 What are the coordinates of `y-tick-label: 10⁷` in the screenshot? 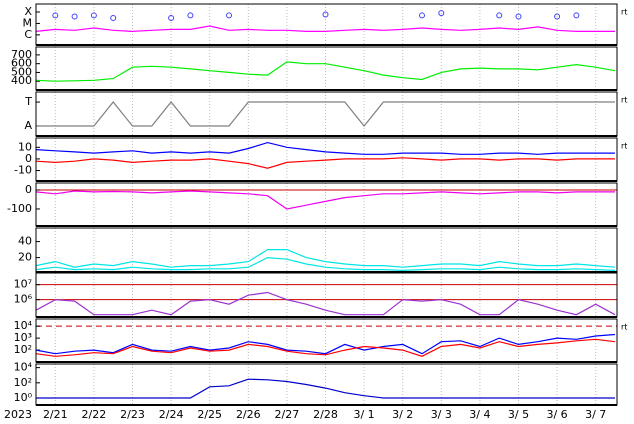 It's located at (23, 284).